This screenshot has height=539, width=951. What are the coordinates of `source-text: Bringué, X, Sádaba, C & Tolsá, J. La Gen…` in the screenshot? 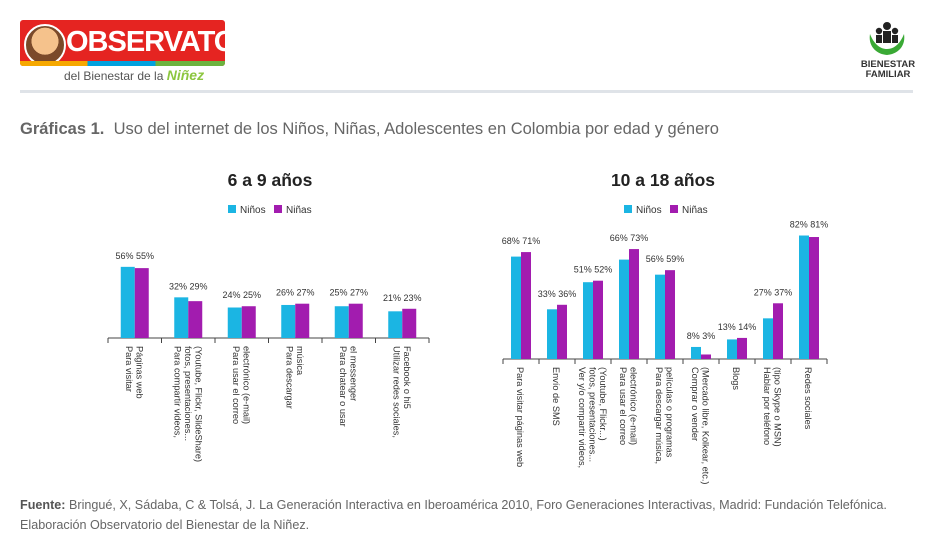 It's located at (453, 515).